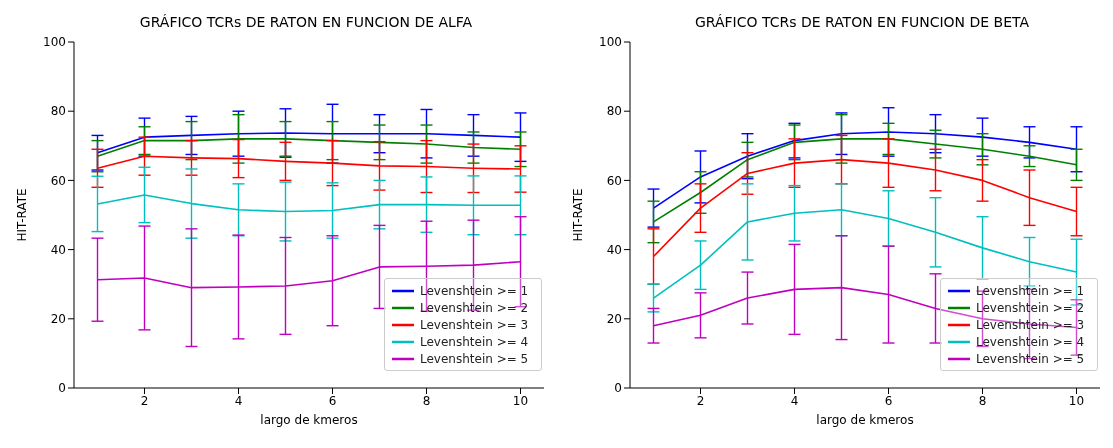 The width and height of the screenshot is (1113, 448). Describe the element at coordinates (862, 22) in the screenshot. I see `chart-title: GRÁFICO TCRs DE RATON EN FUNCION DE BETA` at that location.